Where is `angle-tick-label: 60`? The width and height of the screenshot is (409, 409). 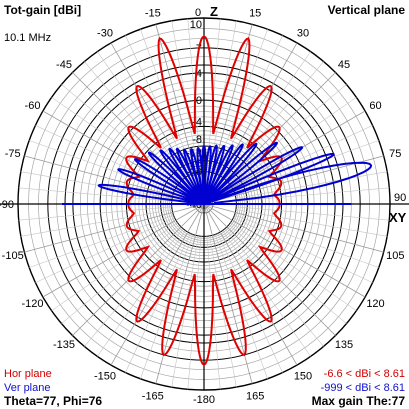 angle-tick-label: 60 is located at coordinates (375, 106).